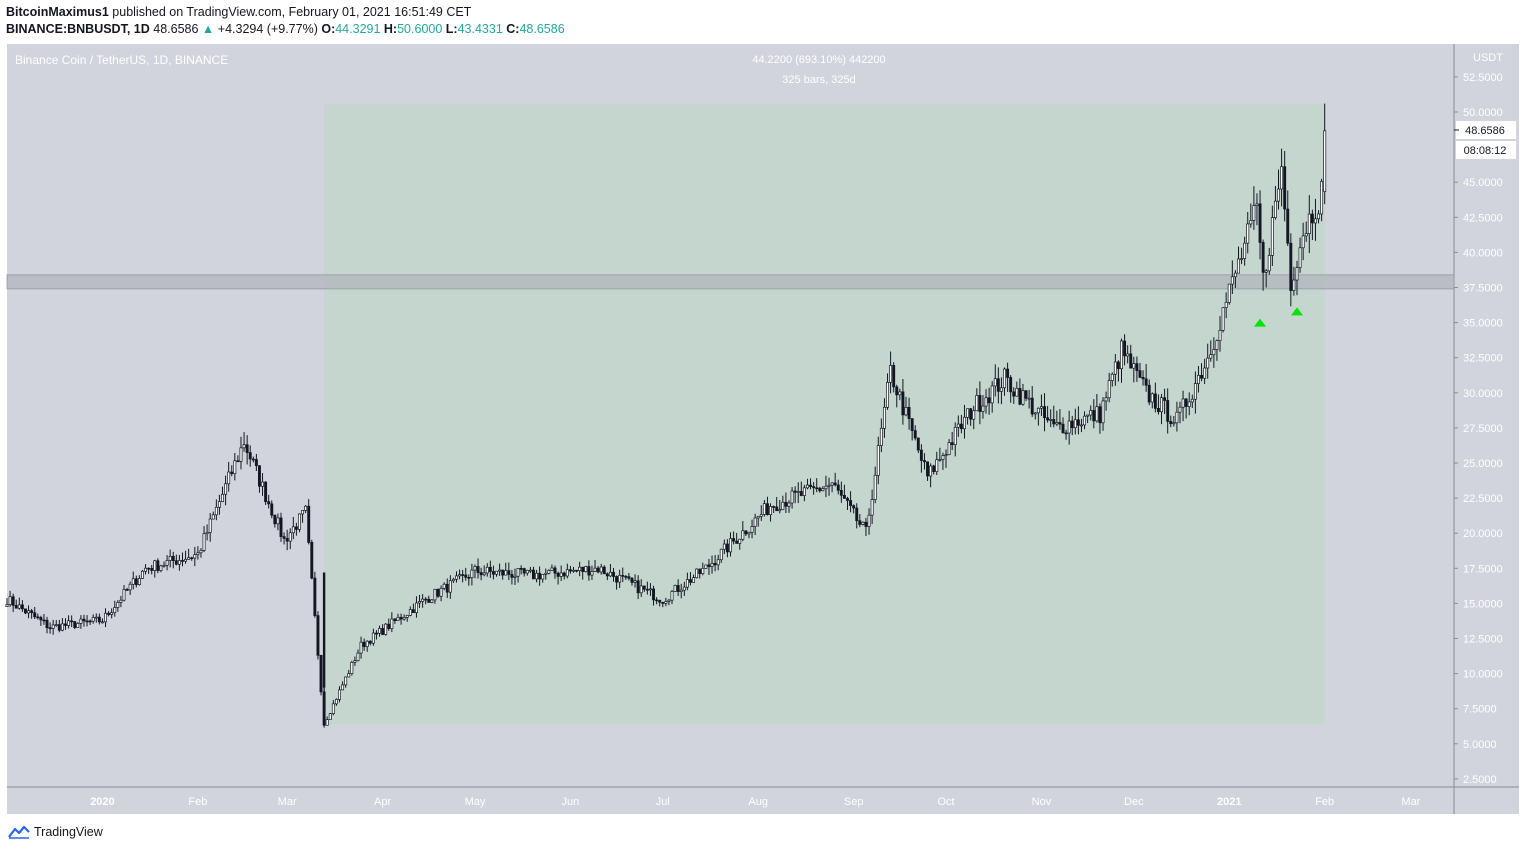  What do you see at coordinates (1488, 58) in the screenshot?
I see `price-unit-label: USDT` at bounding box center [1488, 58].